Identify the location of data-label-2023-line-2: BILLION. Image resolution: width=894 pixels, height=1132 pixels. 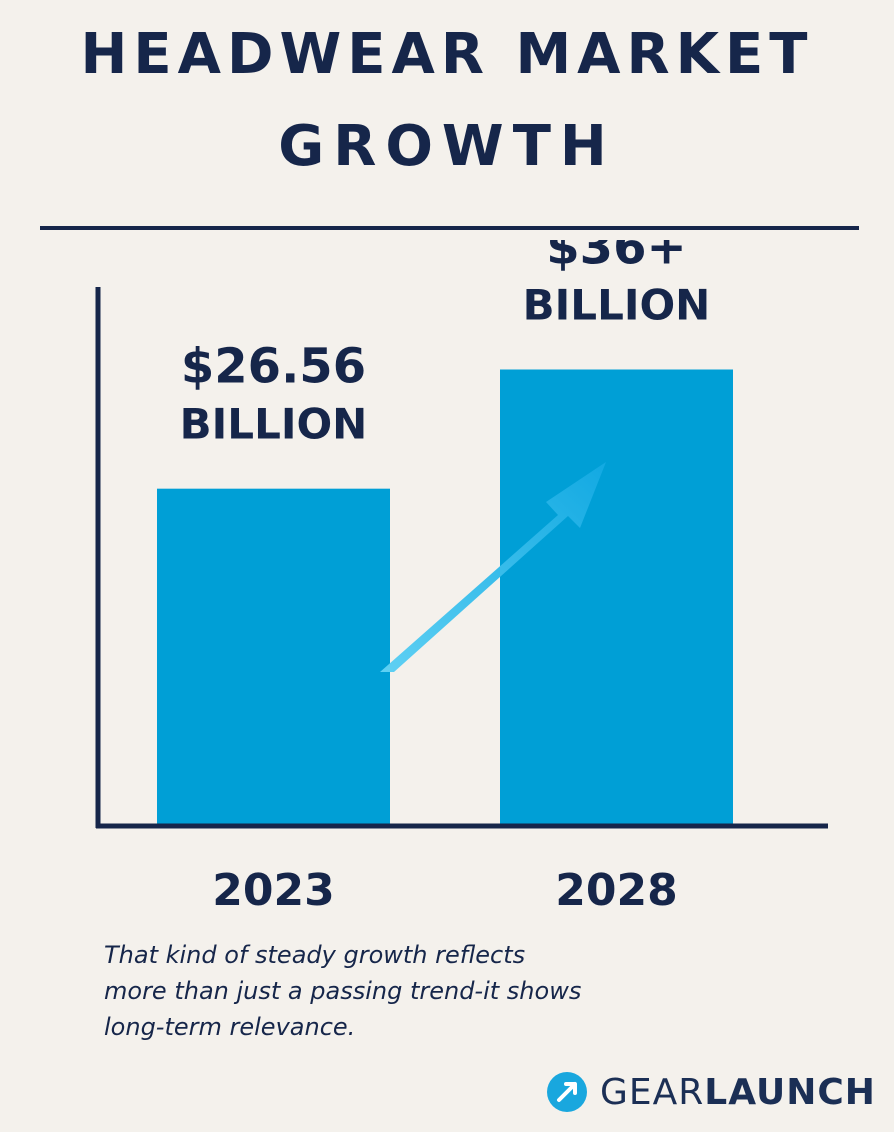
(274, 424).